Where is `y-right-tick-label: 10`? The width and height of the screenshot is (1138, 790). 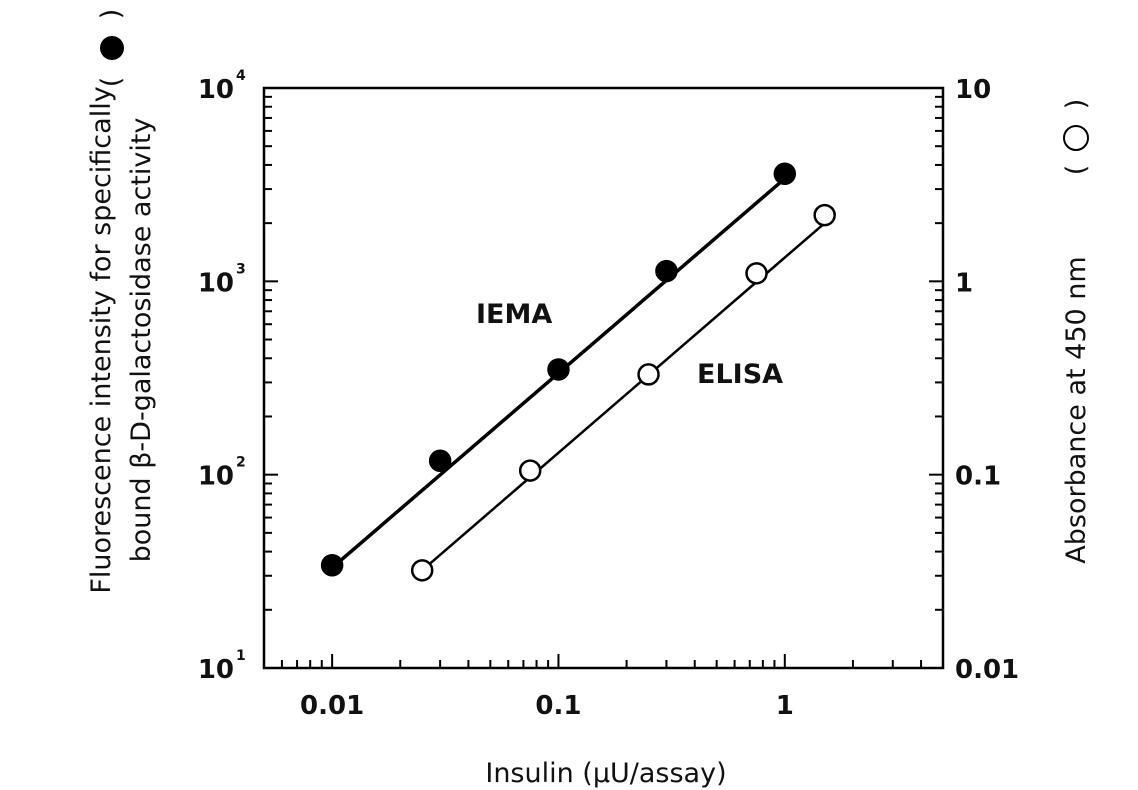 y-right-tick-label: 10 is located at coordinates (973, 90).